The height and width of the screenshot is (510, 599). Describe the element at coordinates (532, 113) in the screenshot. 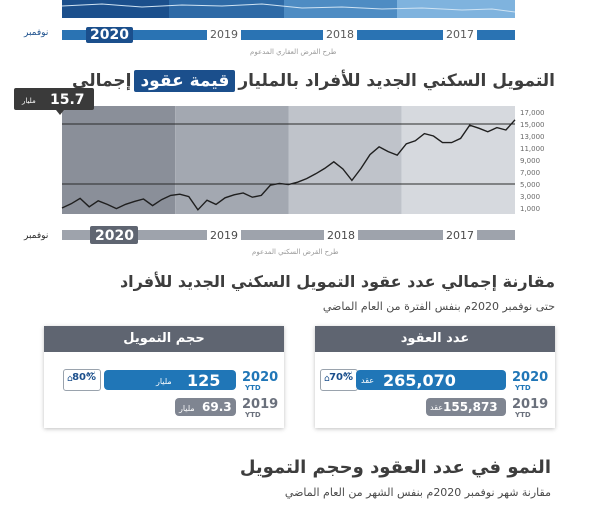

I see `y-tick-label: 17,000` at that location.